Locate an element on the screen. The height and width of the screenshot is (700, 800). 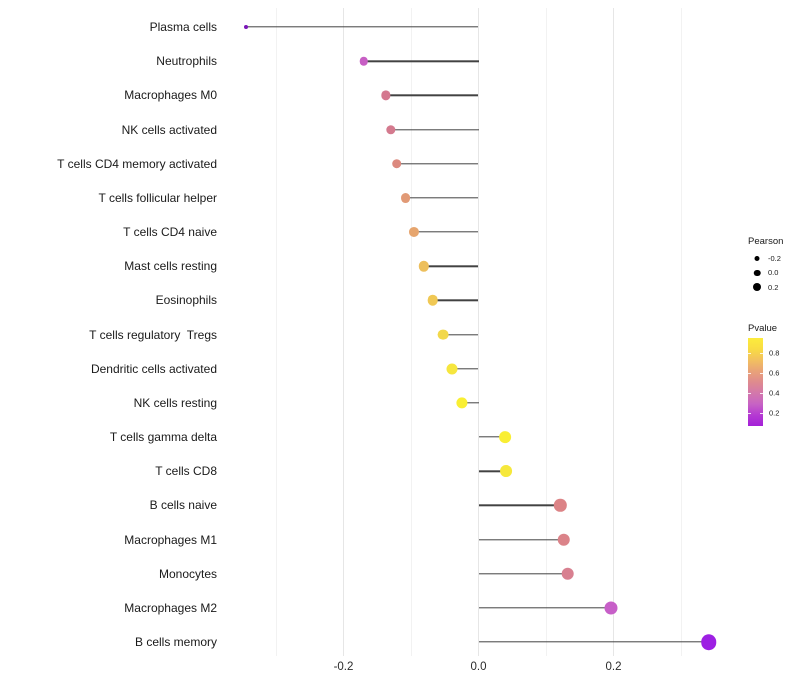
pvalue-color-legend: Pvalue 0.8 0.6 0.4 0.2 is located at coordinates (764, 374).